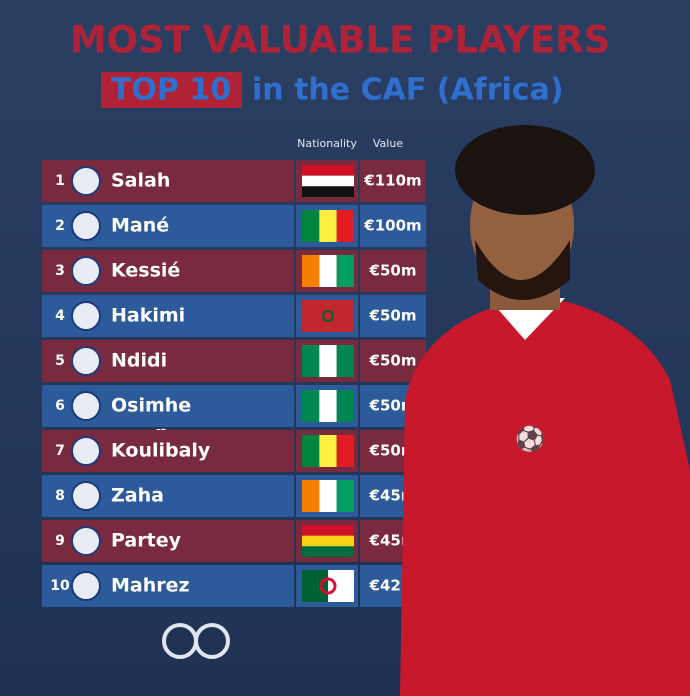  I want to click on rank: 9, so click(60, 541).